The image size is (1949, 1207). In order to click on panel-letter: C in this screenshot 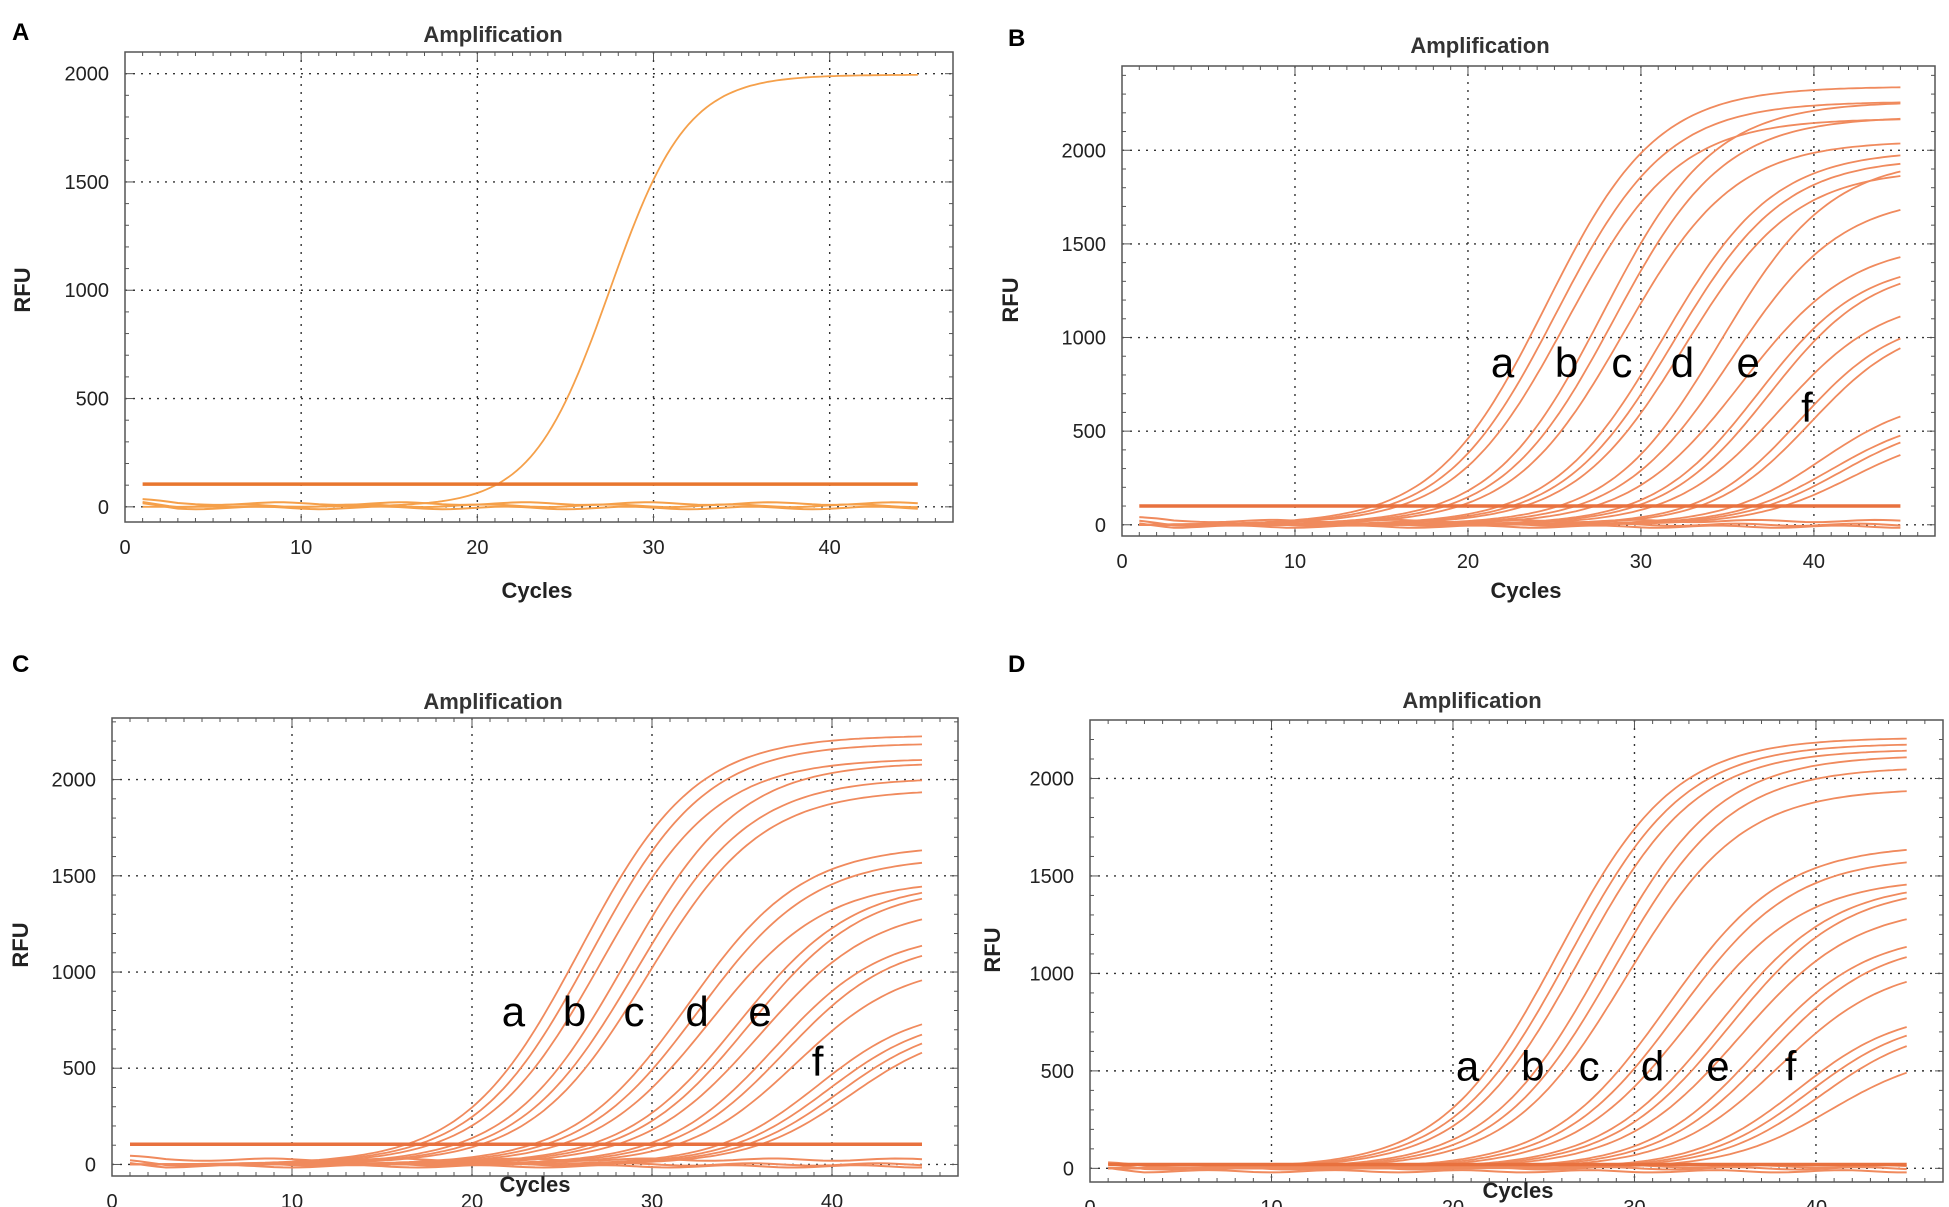, I will do `click(20, 664)`.